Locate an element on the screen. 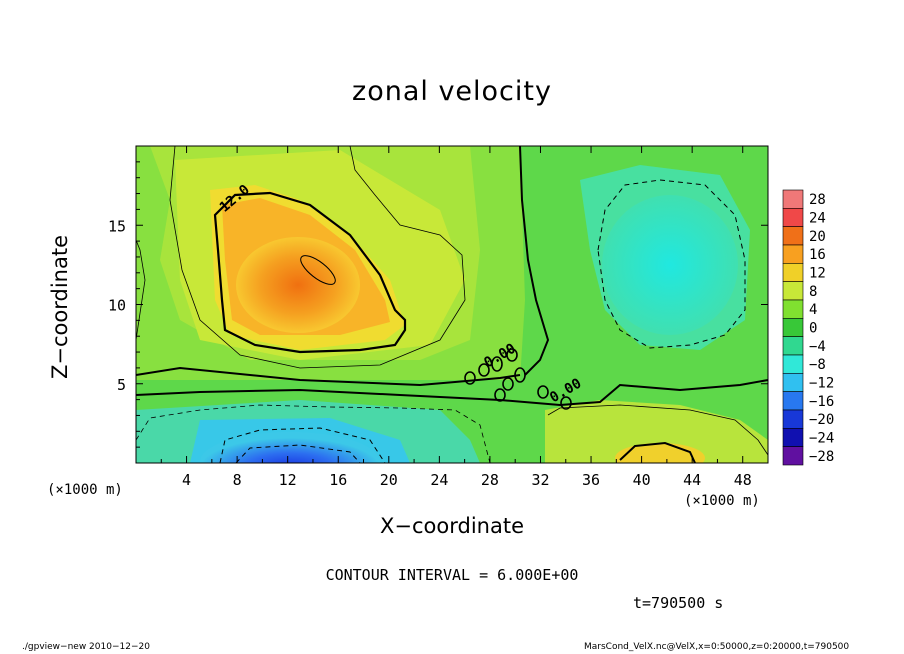 This screenshot has width=904, height=654. colorbar-label: −16 is located at coordinates (821, 402).